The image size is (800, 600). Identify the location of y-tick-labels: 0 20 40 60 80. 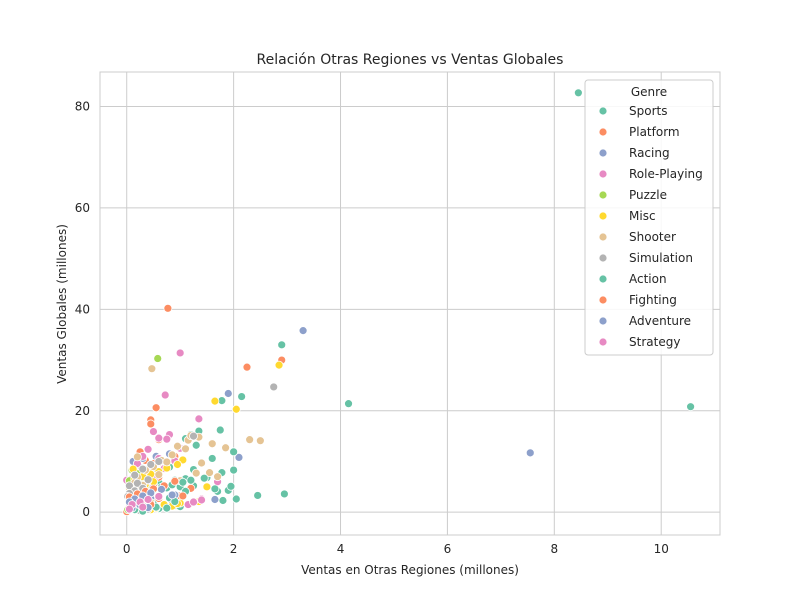
(82, 309).